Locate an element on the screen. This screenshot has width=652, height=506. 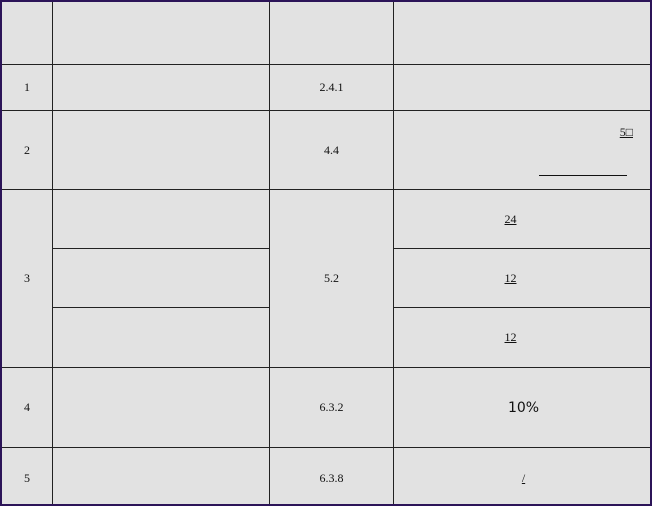
header-cell-index is located at coordinates (27, 33).